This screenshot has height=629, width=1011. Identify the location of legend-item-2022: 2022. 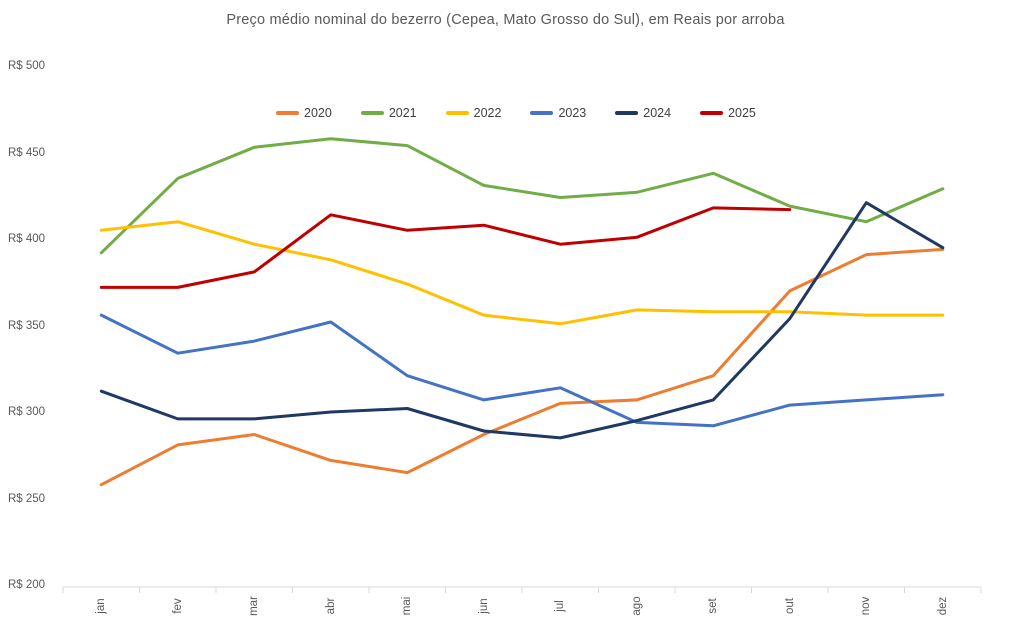
(473, 113).